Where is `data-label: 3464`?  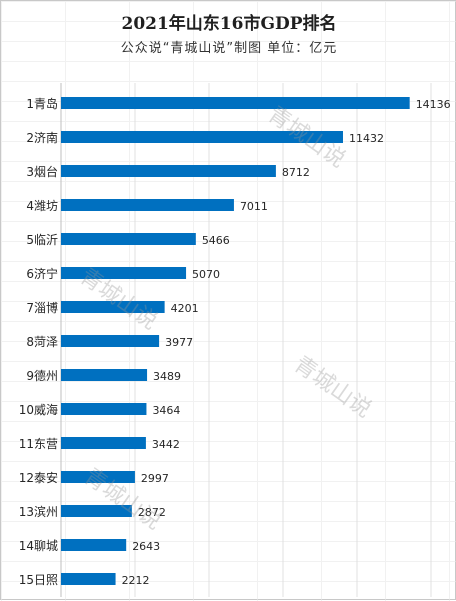 data-label: 3464 is located at coordinates (166, 410).